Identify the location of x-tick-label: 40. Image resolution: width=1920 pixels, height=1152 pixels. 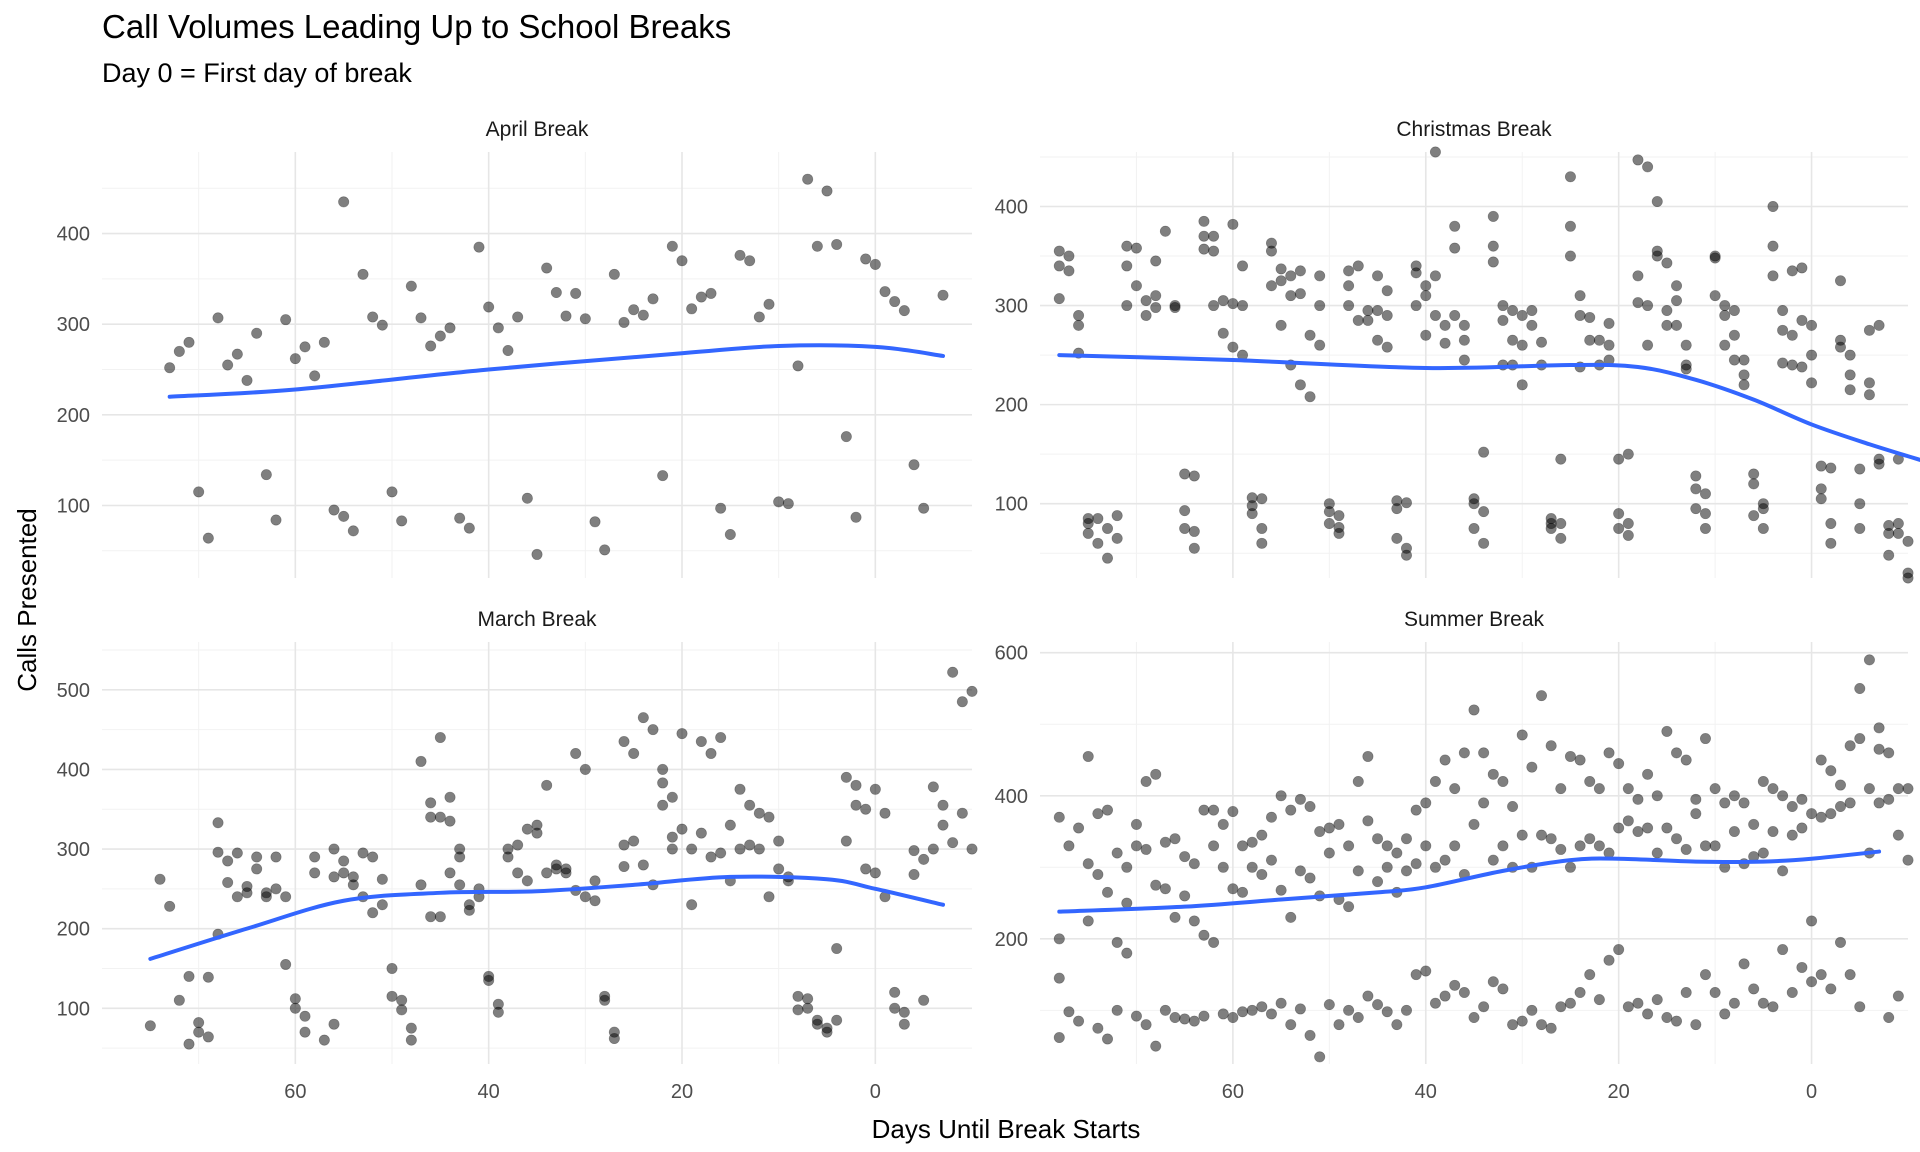
(489, 1092).